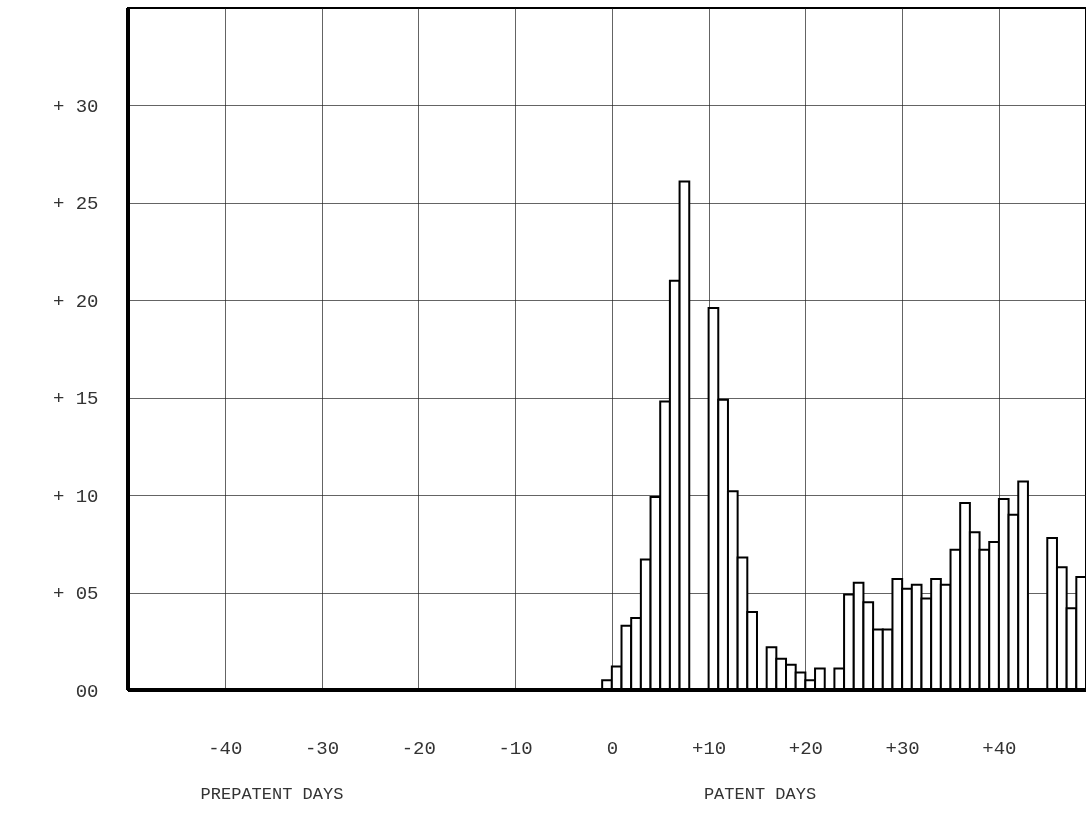 This screenshot has height=817, width=1086. I want to click on x-tick-label: 0, so click(612, 748).